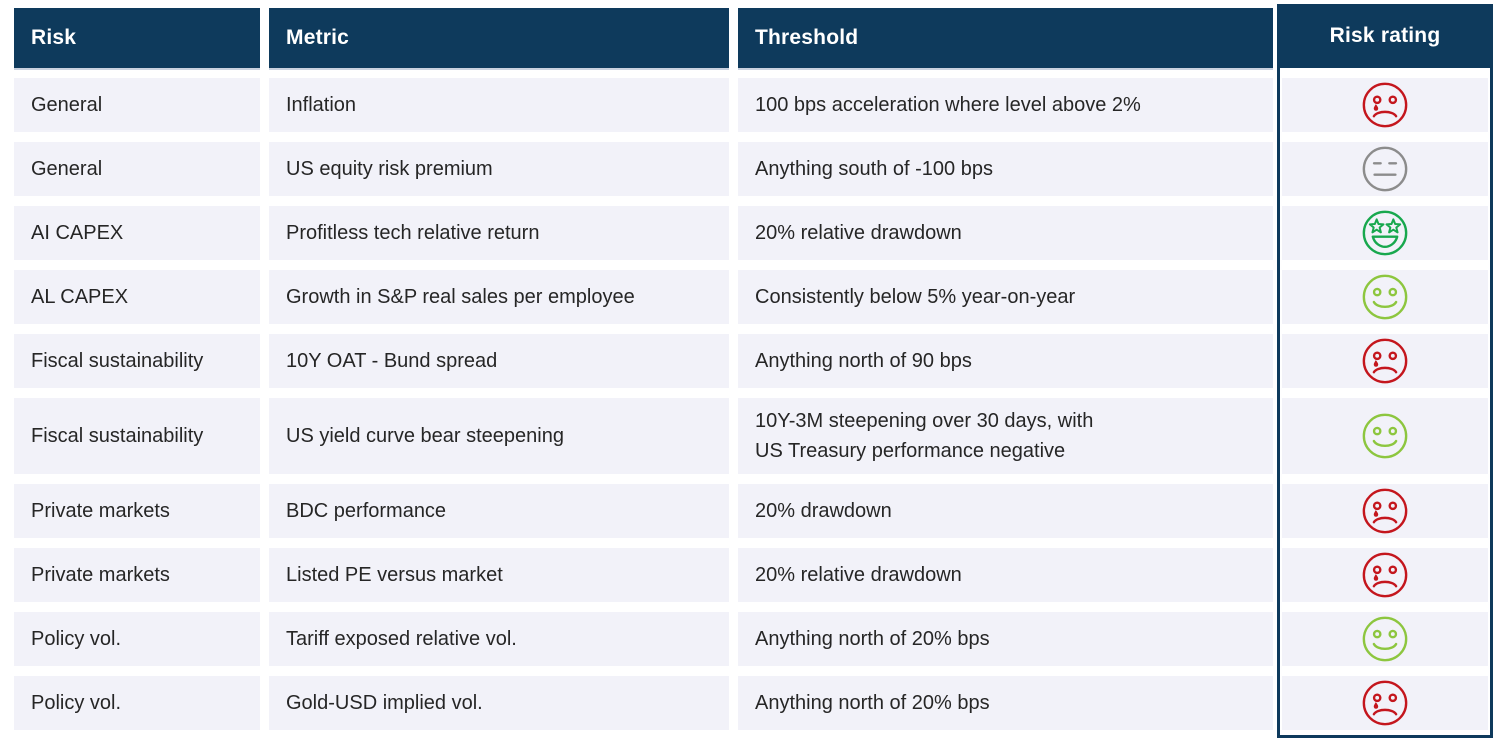  Describe the element at coordinates (499, 169) in the screenshot. I see `metric-cell: US equity risk premium` at that location.